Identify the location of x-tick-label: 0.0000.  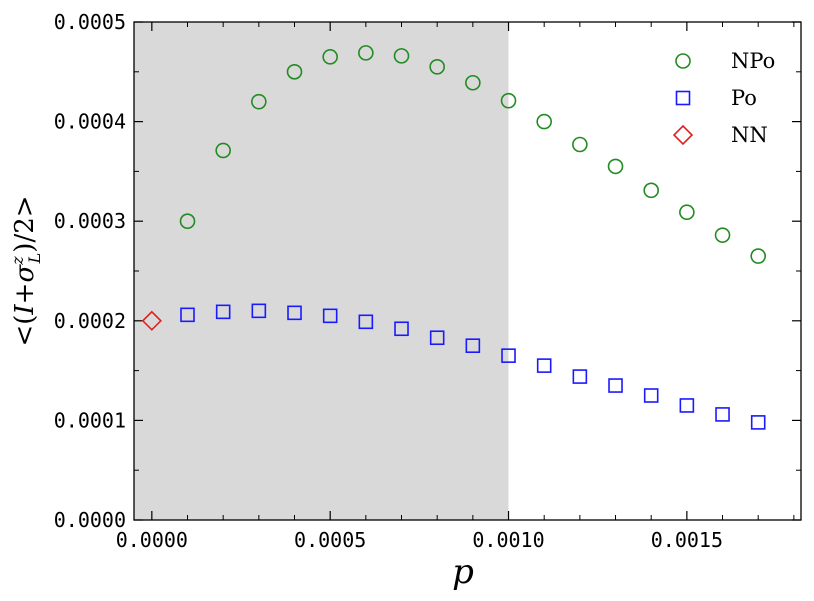
(152, 540).